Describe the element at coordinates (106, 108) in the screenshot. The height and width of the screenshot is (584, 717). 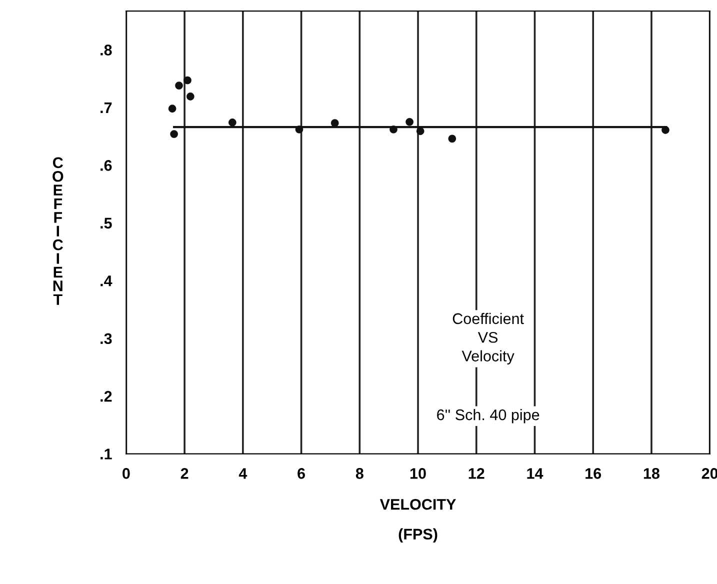
I see `y-tick-label: .7` at that location.